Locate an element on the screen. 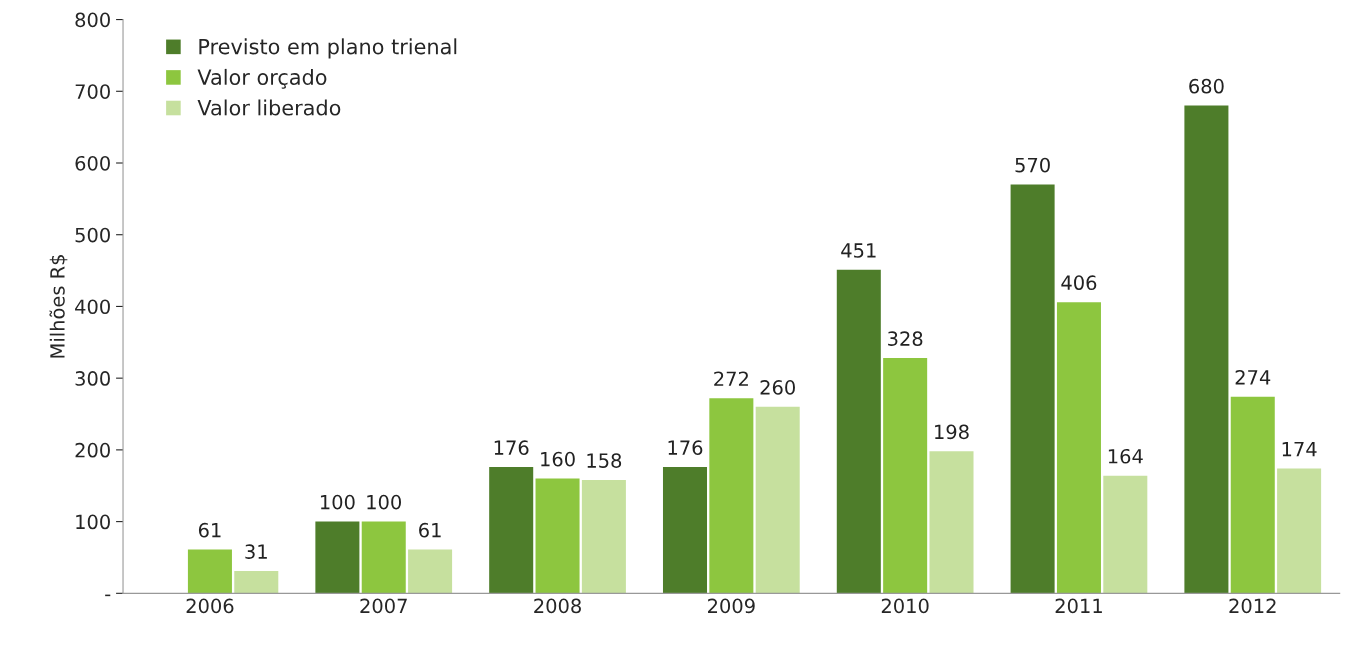 The width and height of the screenshot is (1367, 652). data-label: 680 is located at coordinates (1206, 86).